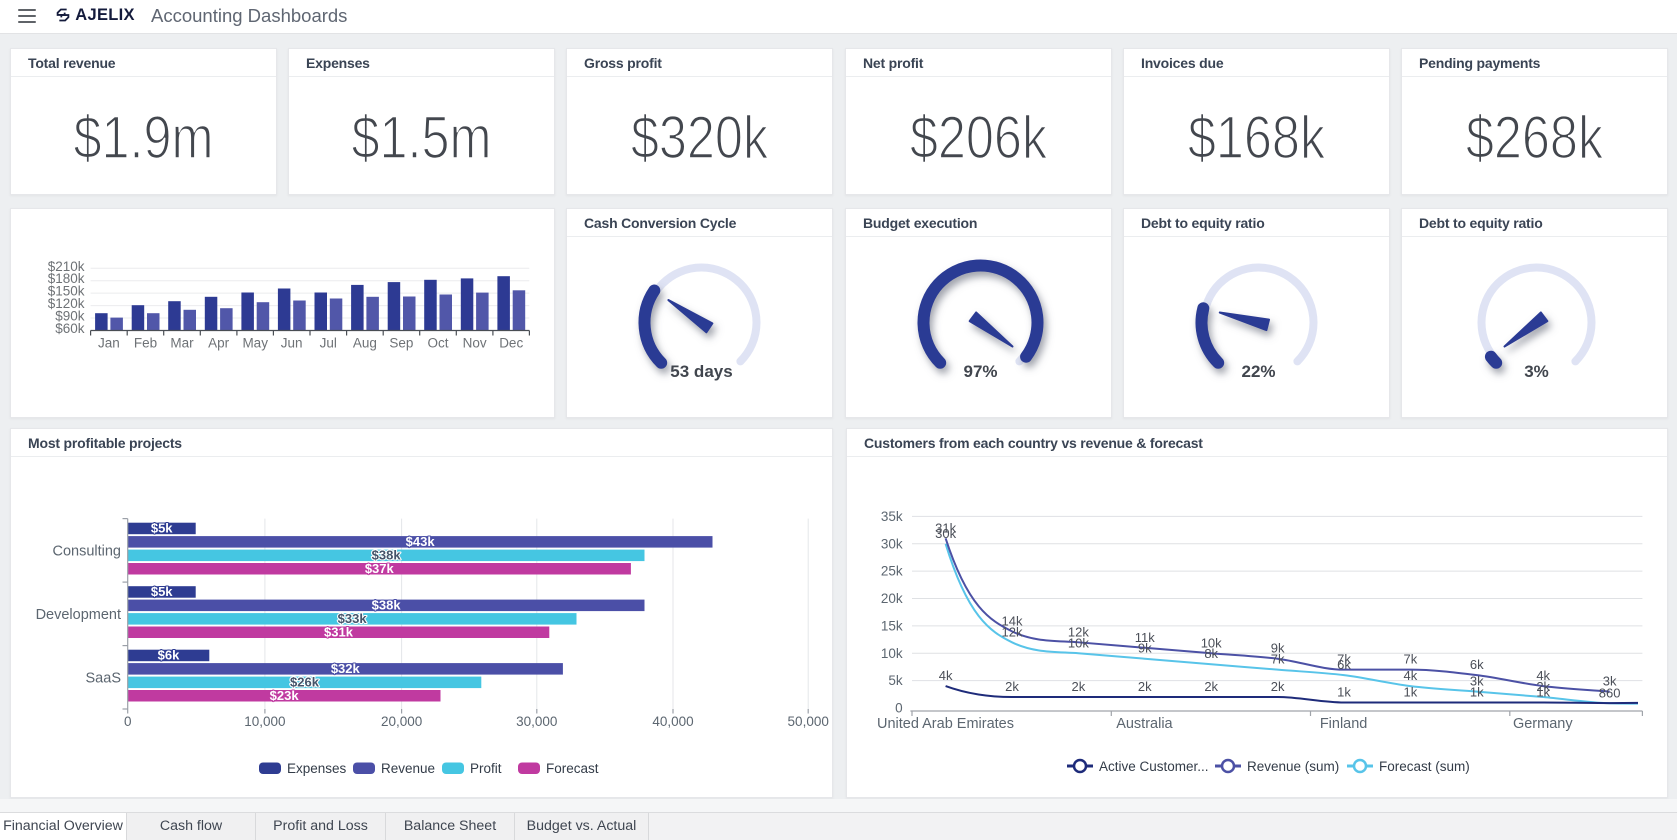 The width and height of the screenshot is (1677, 840). Describe the element at coordinates (486, 768) in the screenshot. I see `svg-text: Profit` at that location.